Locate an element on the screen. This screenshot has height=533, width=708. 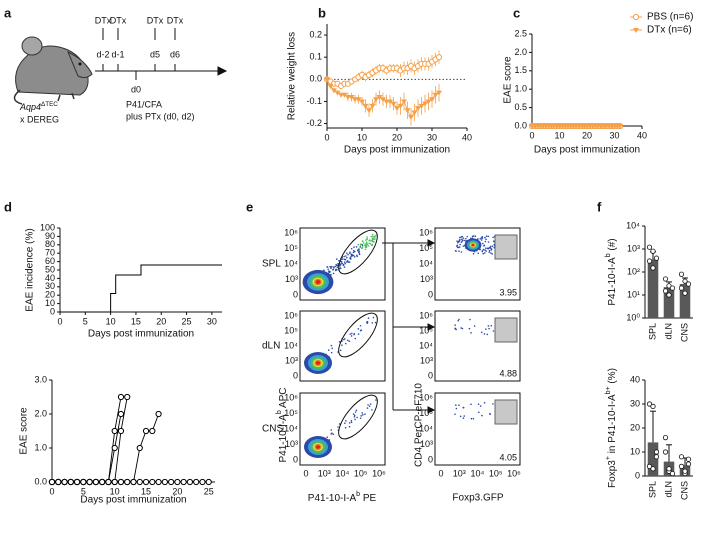
flow-x-tick-label: 10⁶ is located at coordinates (379, 473).